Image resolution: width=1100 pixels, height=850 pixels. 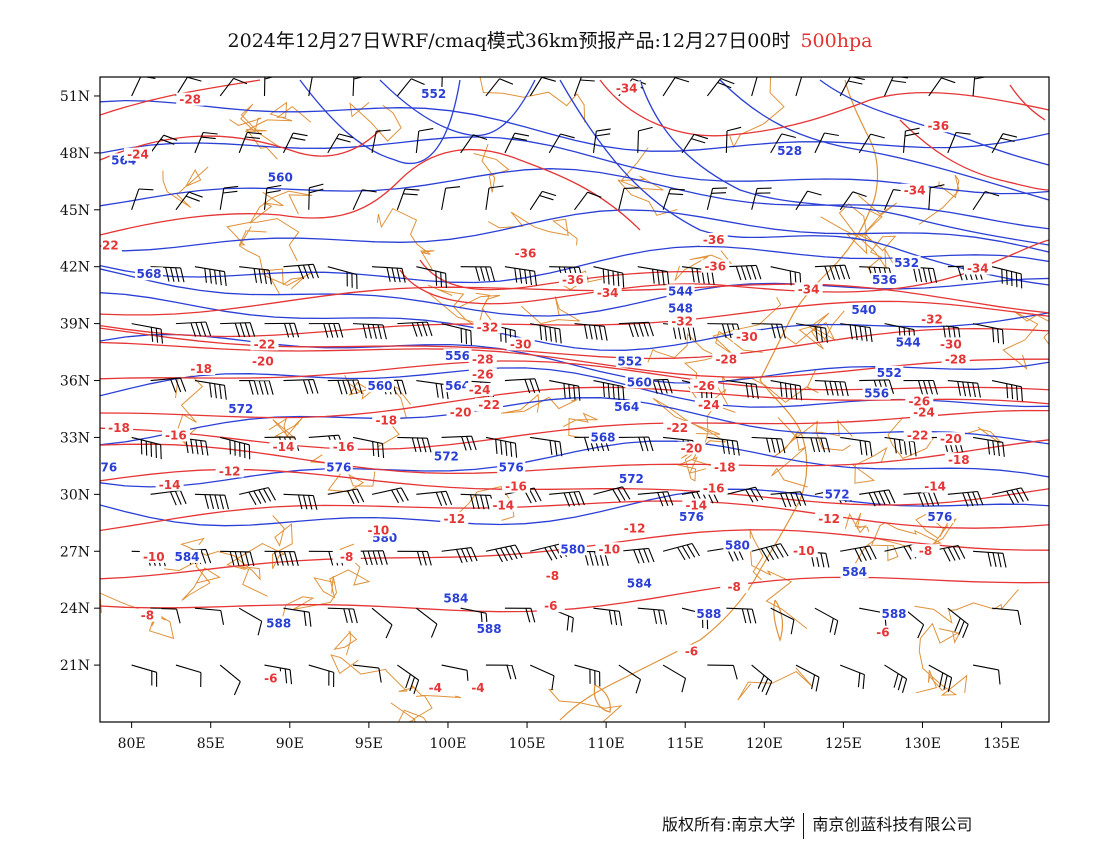 I want to click on temperature-contour-label: -6, so click(x=691, y=652).